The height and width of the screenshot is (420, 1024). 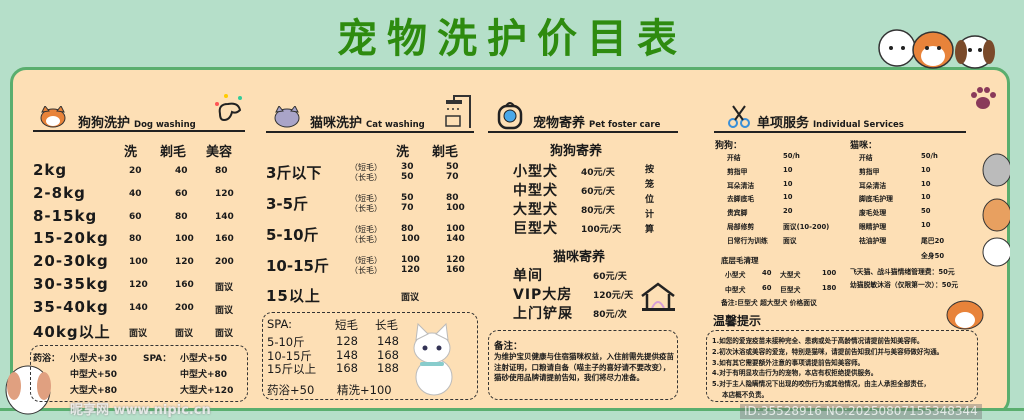 I want to click on dog-price: 140, so click(x=224, y=216).